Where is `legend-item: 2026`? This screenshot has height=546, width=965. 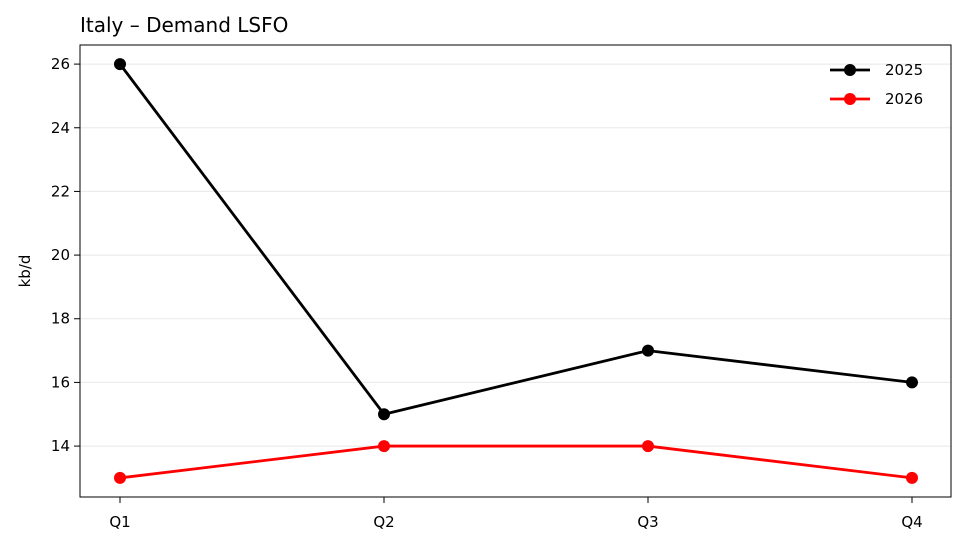
legend-item: 2026 is located at coordinates (876, 99).